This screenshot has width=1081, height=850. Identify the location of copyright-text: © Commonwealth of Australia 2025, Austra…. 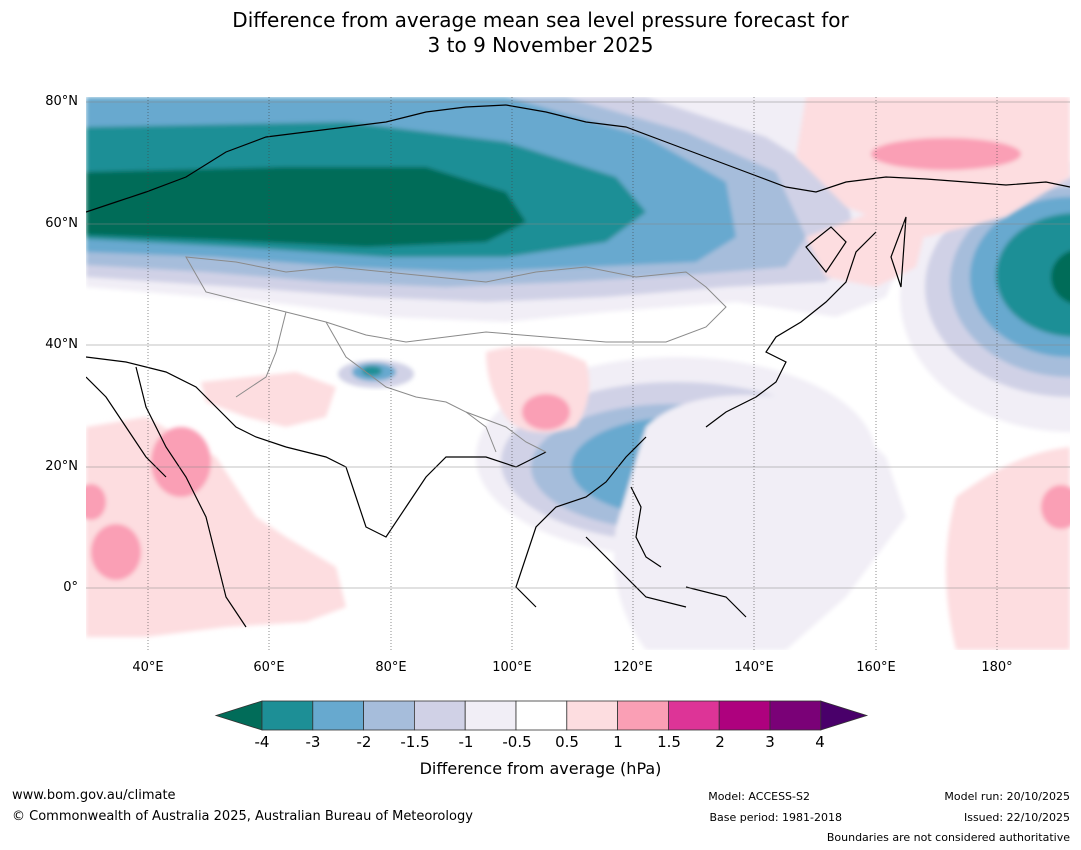
(242, 816).